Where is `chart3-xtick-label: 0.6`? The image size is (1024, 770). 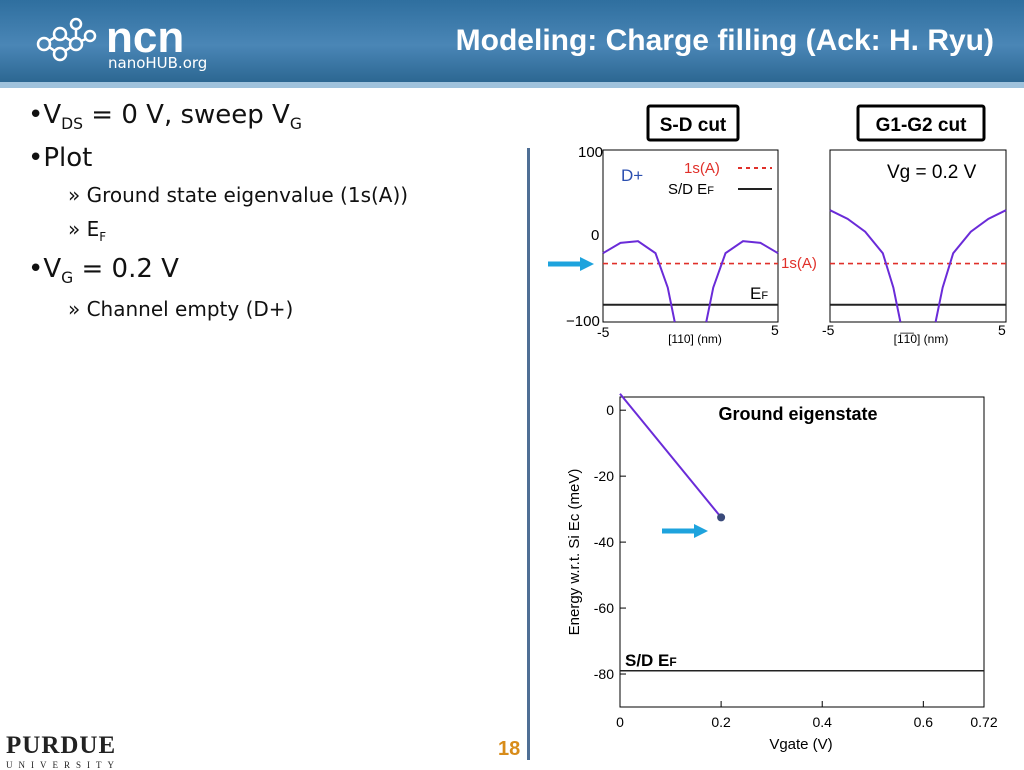 chart3-xtick-label: 0.6 is located at coordinates (924, 722).